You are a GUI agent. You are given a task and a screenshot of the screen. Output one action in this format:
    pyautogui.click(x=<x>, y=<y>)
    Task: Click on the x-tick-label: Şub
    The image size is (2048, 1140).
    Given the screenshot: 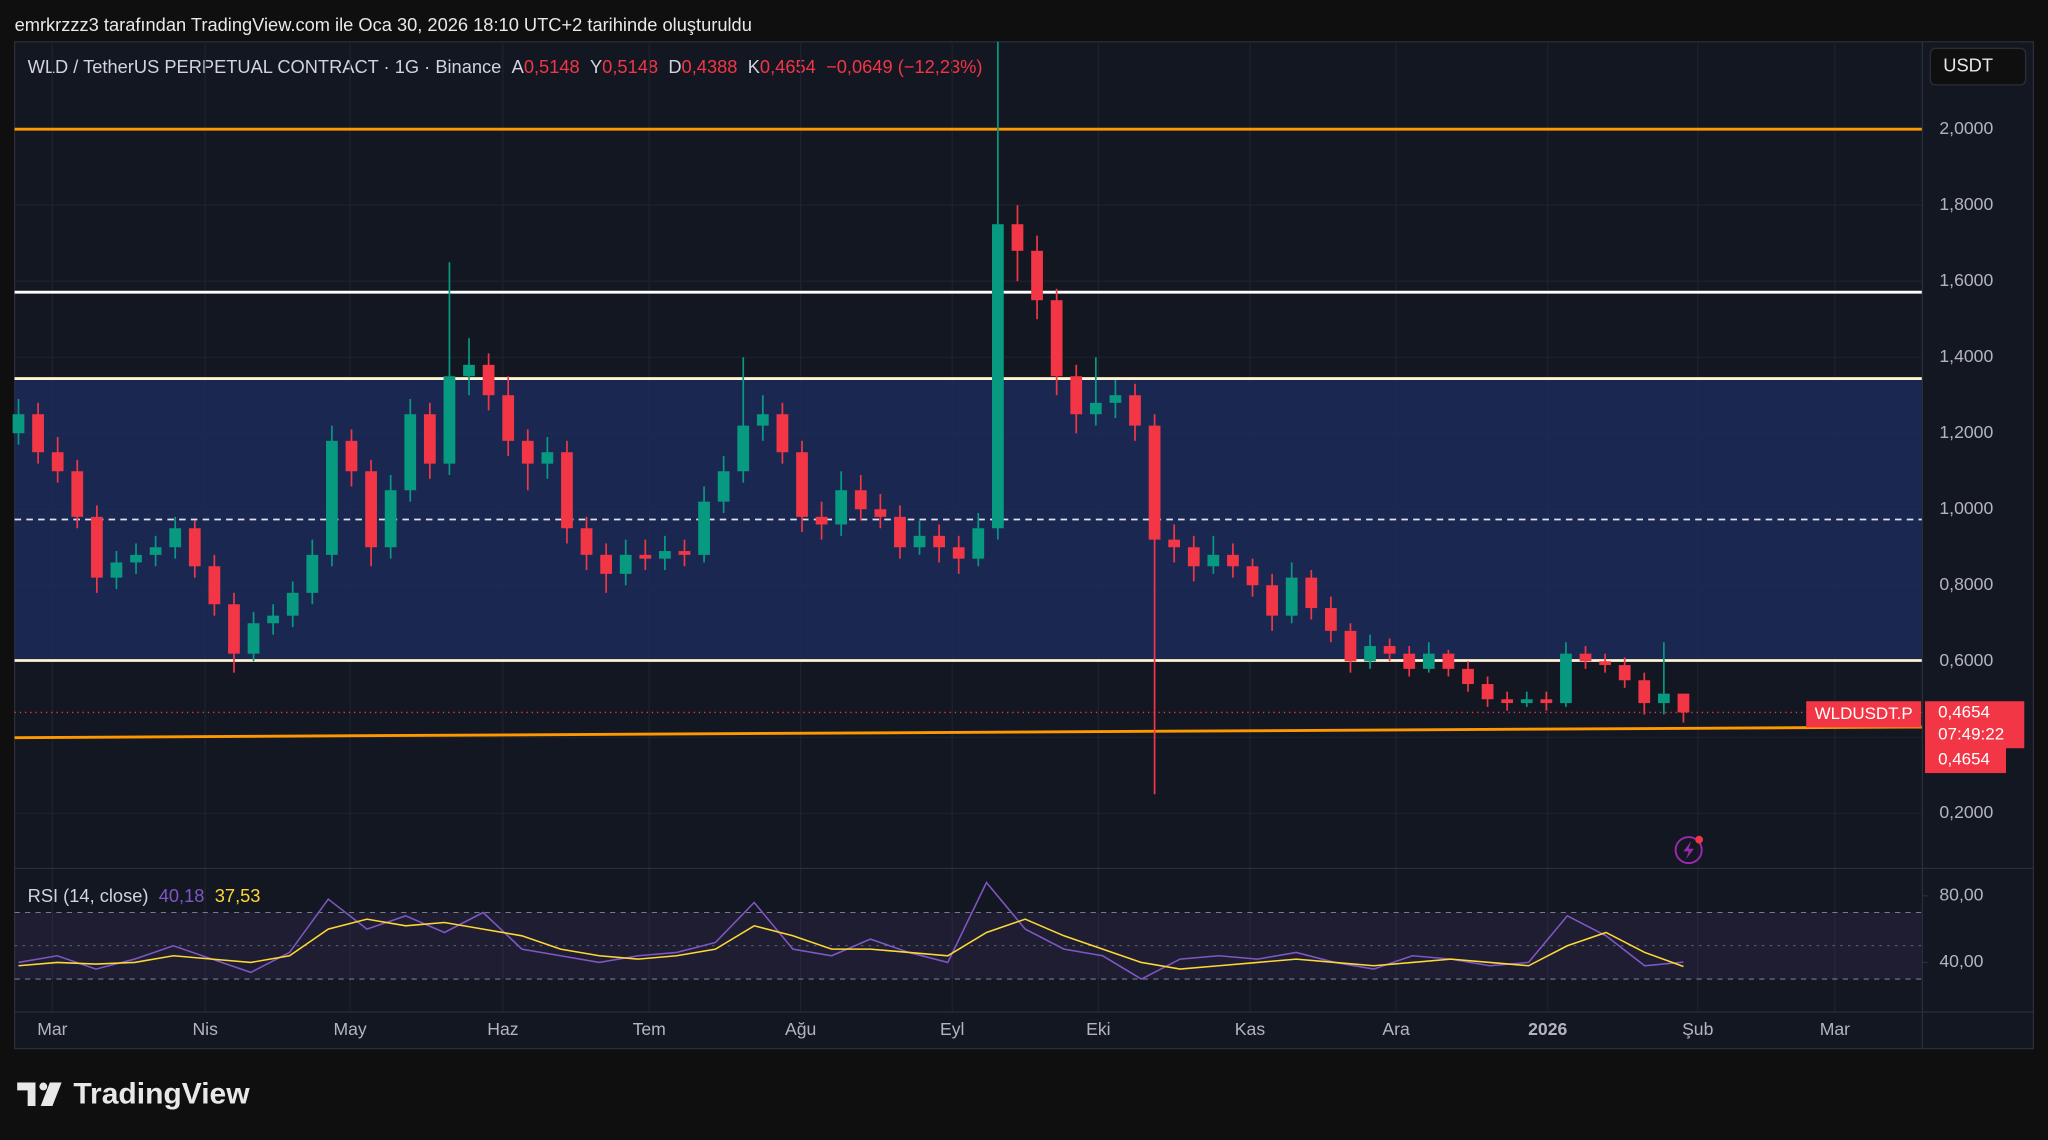 What is the action you would take?
    pyautogui.click(x=1698, y=1029)
    